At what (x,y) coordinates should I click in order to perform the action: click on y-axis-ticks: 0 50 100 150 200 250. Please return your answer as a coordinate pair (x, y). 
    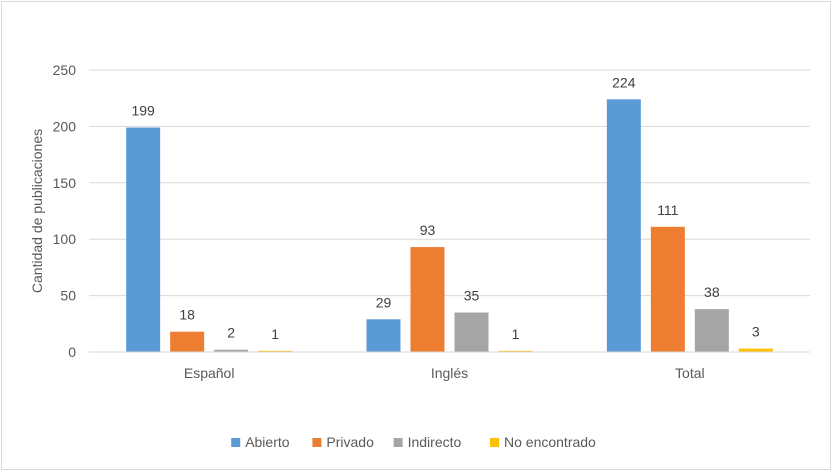
    Looking at the image, I should click on (65, 211).